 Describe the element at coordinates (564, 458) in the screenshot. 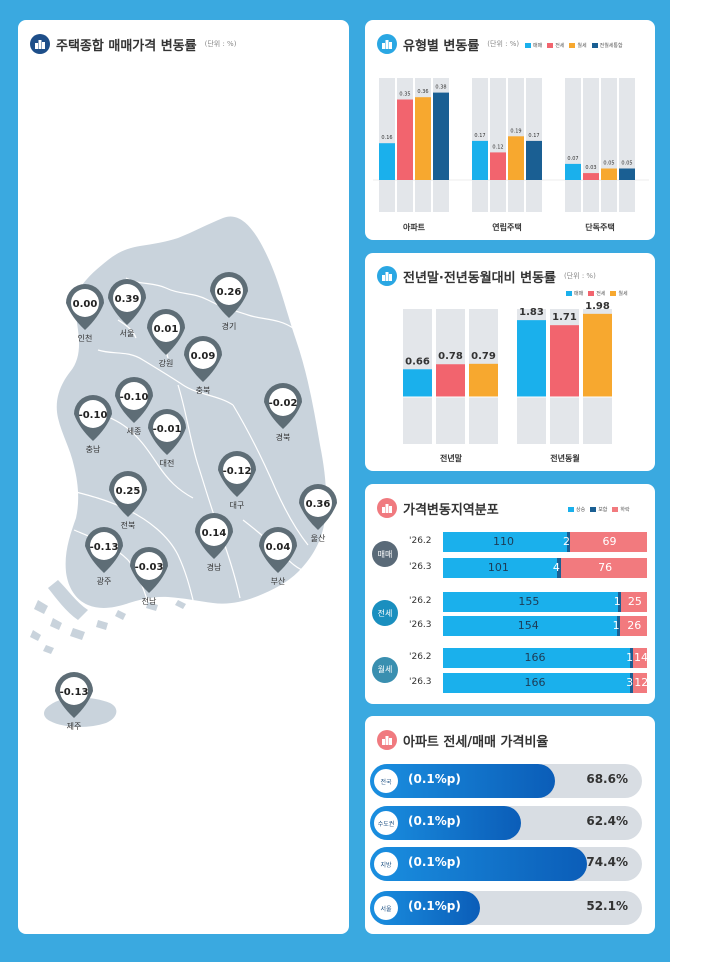

I see `category-label: 전년동월` at that location.